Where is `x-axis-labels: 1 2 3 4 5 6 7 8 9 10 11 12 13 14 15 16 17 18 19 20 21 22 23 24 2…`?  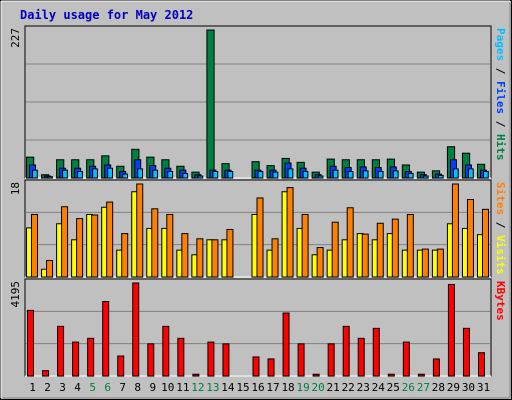 x-axis-labels: 1 2 3 4 5 6 7 8 9 10 11 12 13 14 15 16 17 18 19 20 21 22 23 24 2… is located at coordinates (259, 387).